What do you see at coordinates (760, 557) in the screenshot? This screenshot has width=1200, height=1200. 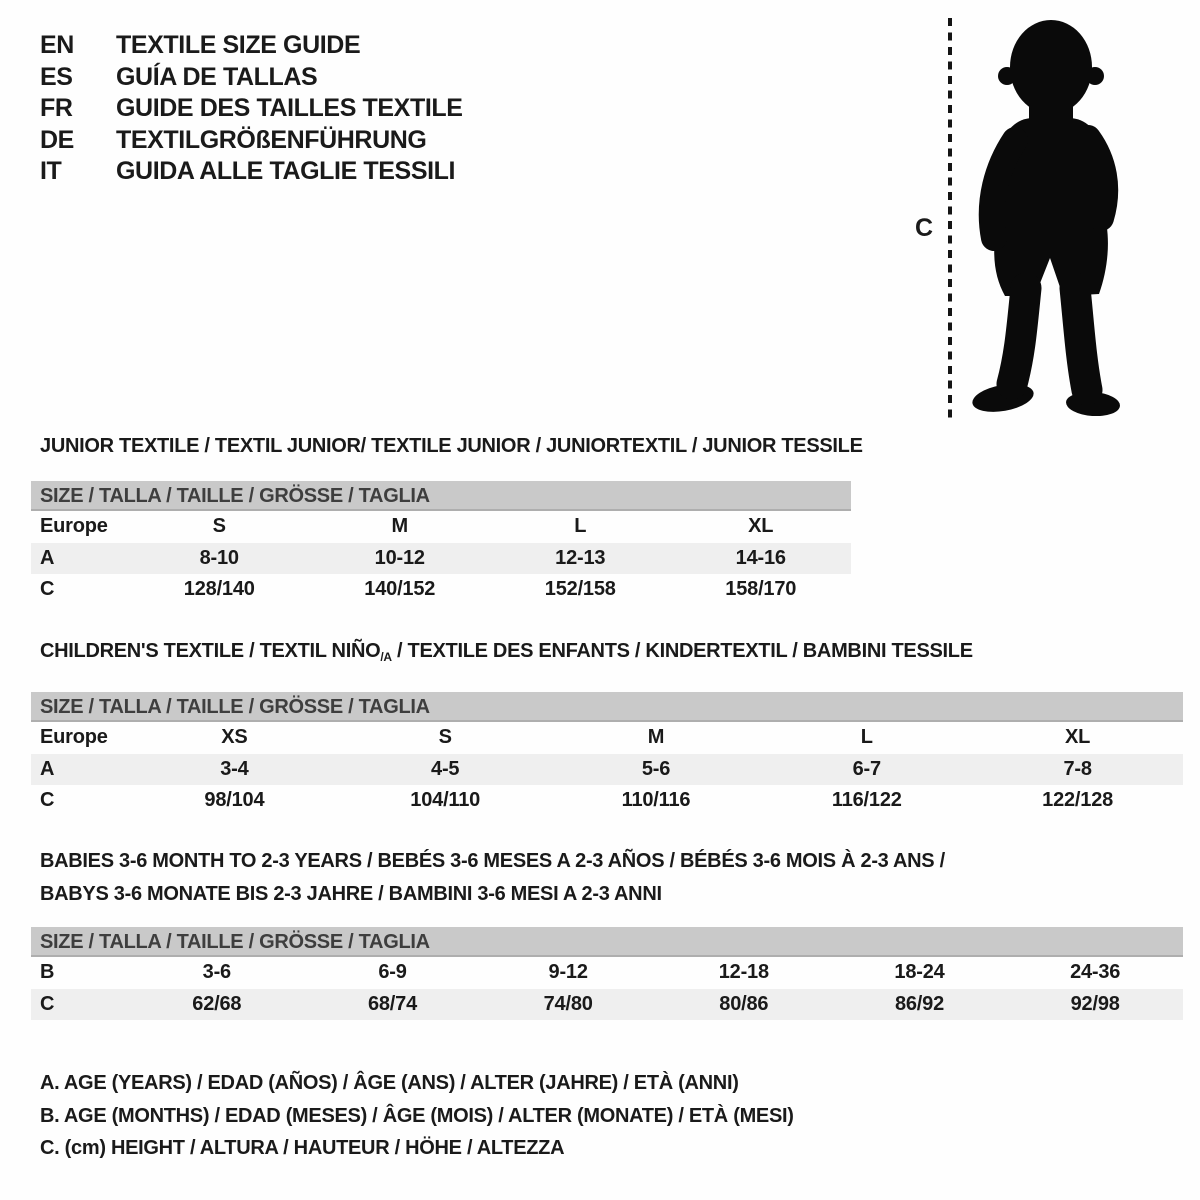 I see `age-cell: 14-16` at bounding box center [760, 557].